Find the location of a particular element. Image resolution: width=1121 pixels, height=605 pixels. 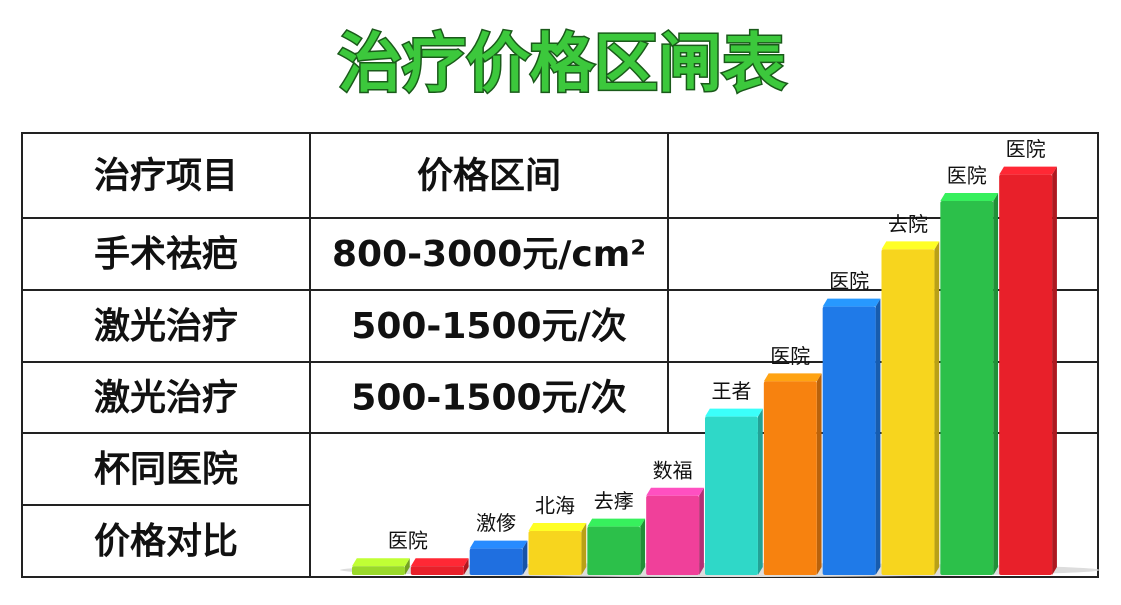

bar-label: 去痵 is located at coordinates (614, 501).